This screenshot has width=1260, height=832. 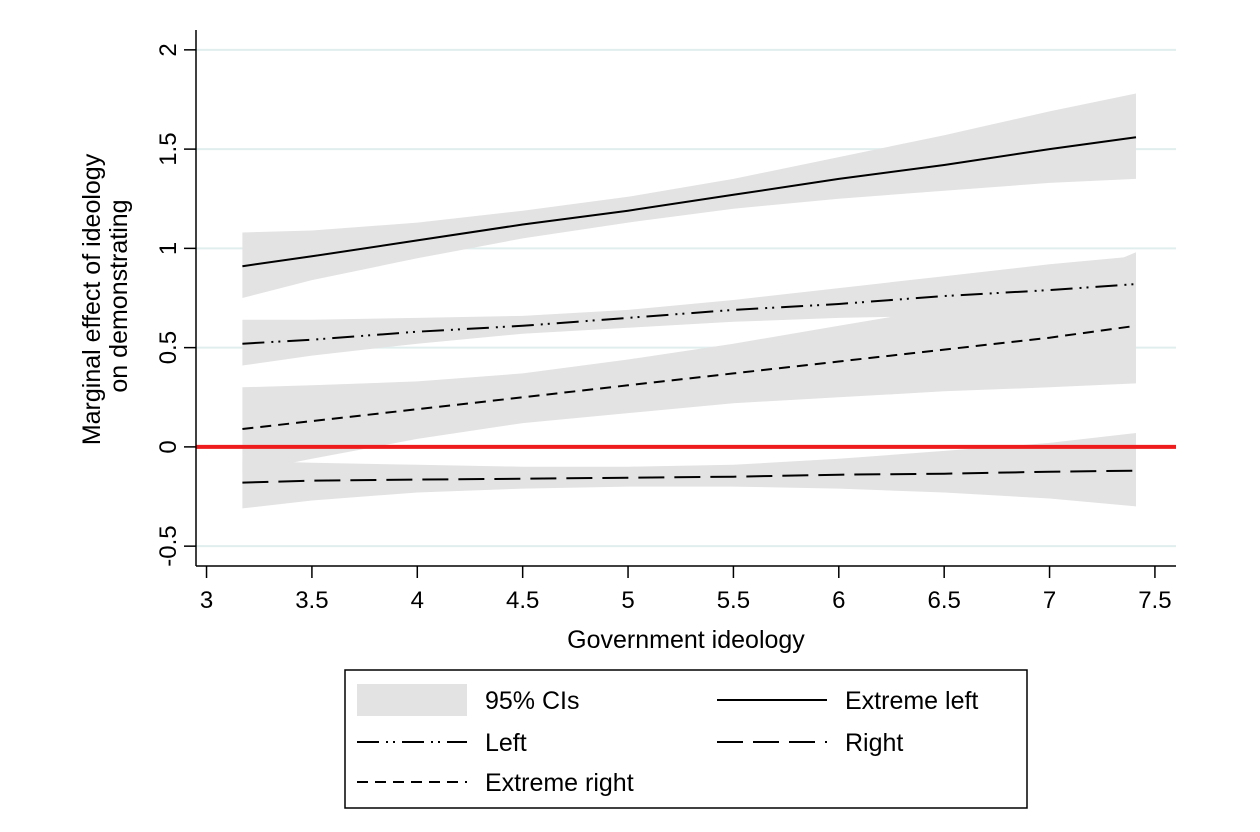 What do you see at coordinates (168, 446) in the screenshot?
I see `y-tick-label: 0` at bounding box center [168, 446].